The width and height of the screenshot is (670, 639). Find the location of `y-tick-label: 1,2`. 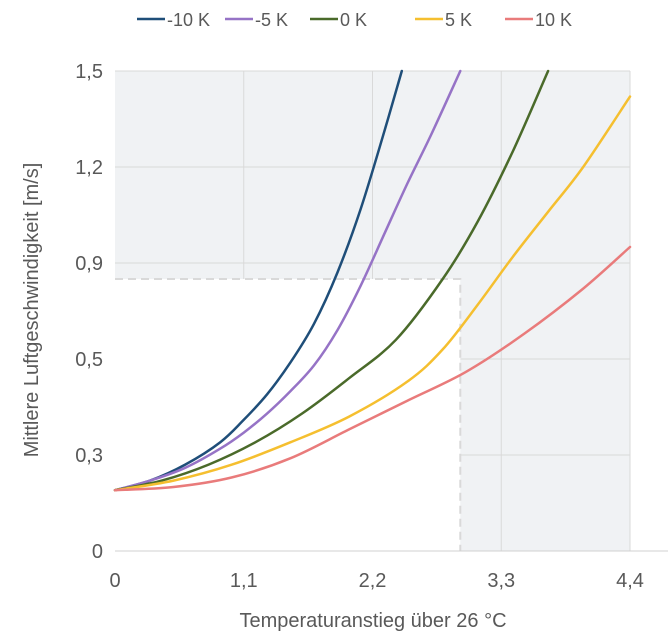

y-tick-label: 1,2 is located at coordinates (89, 168).